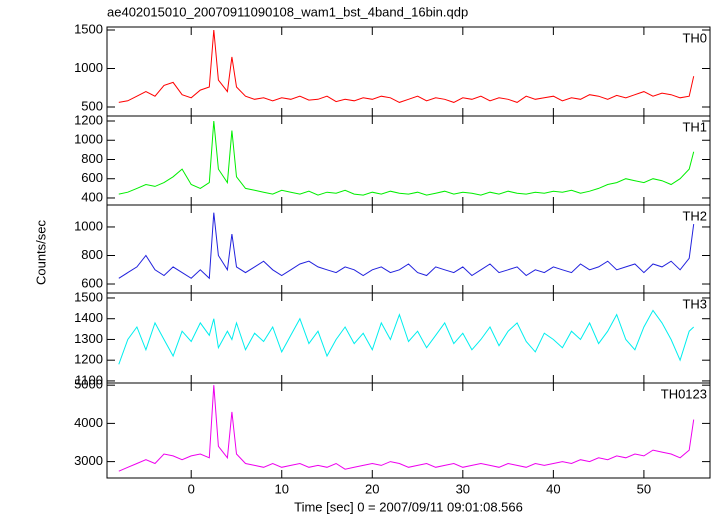 This screenshot has height=516, width=717. What do you see at coordinates (88, 422) in the screenshot?
I see `y-tick-label: 4000` at bounding box center [88, 422].